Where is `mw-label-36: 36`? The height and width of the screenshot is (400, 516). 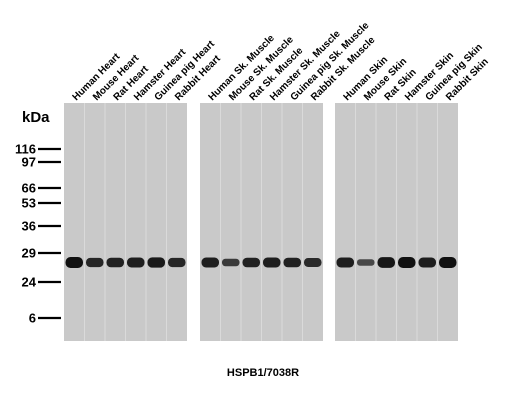 mw-label-36: 36 is located at coordinates (29, 226).